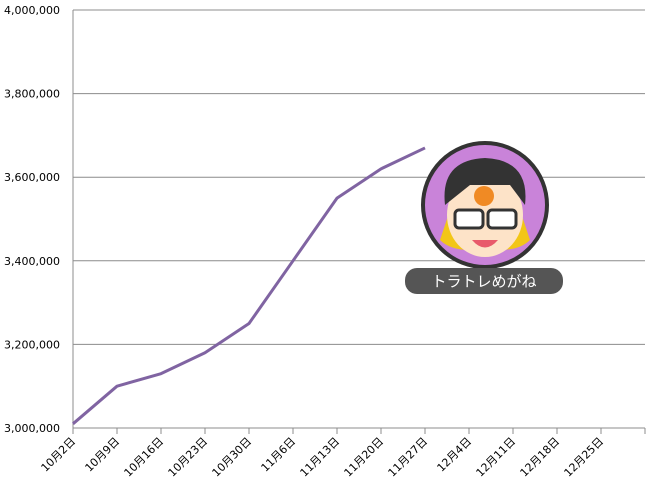 This screenshot has height=496, width=656. Describe the element at coordinates (364, 457) in the screenshot. I see `x-tick-label: 11月20日` at that location.